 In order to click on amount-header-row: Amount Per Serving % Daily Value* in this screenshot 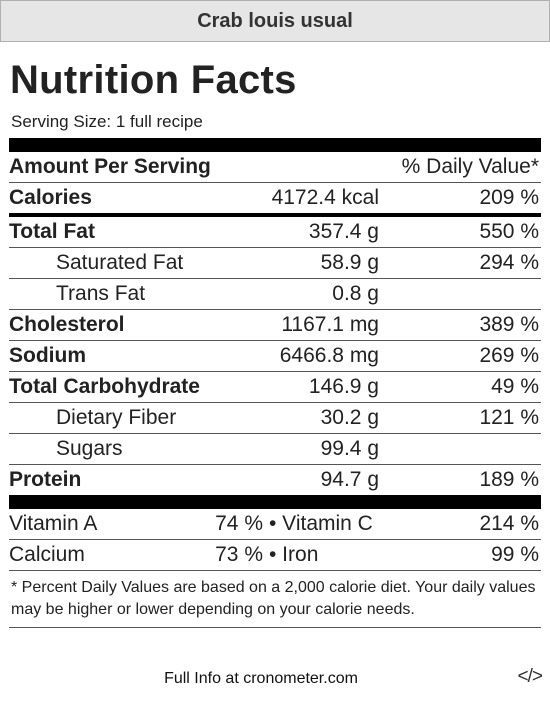, I will do `click(275, 167)`.